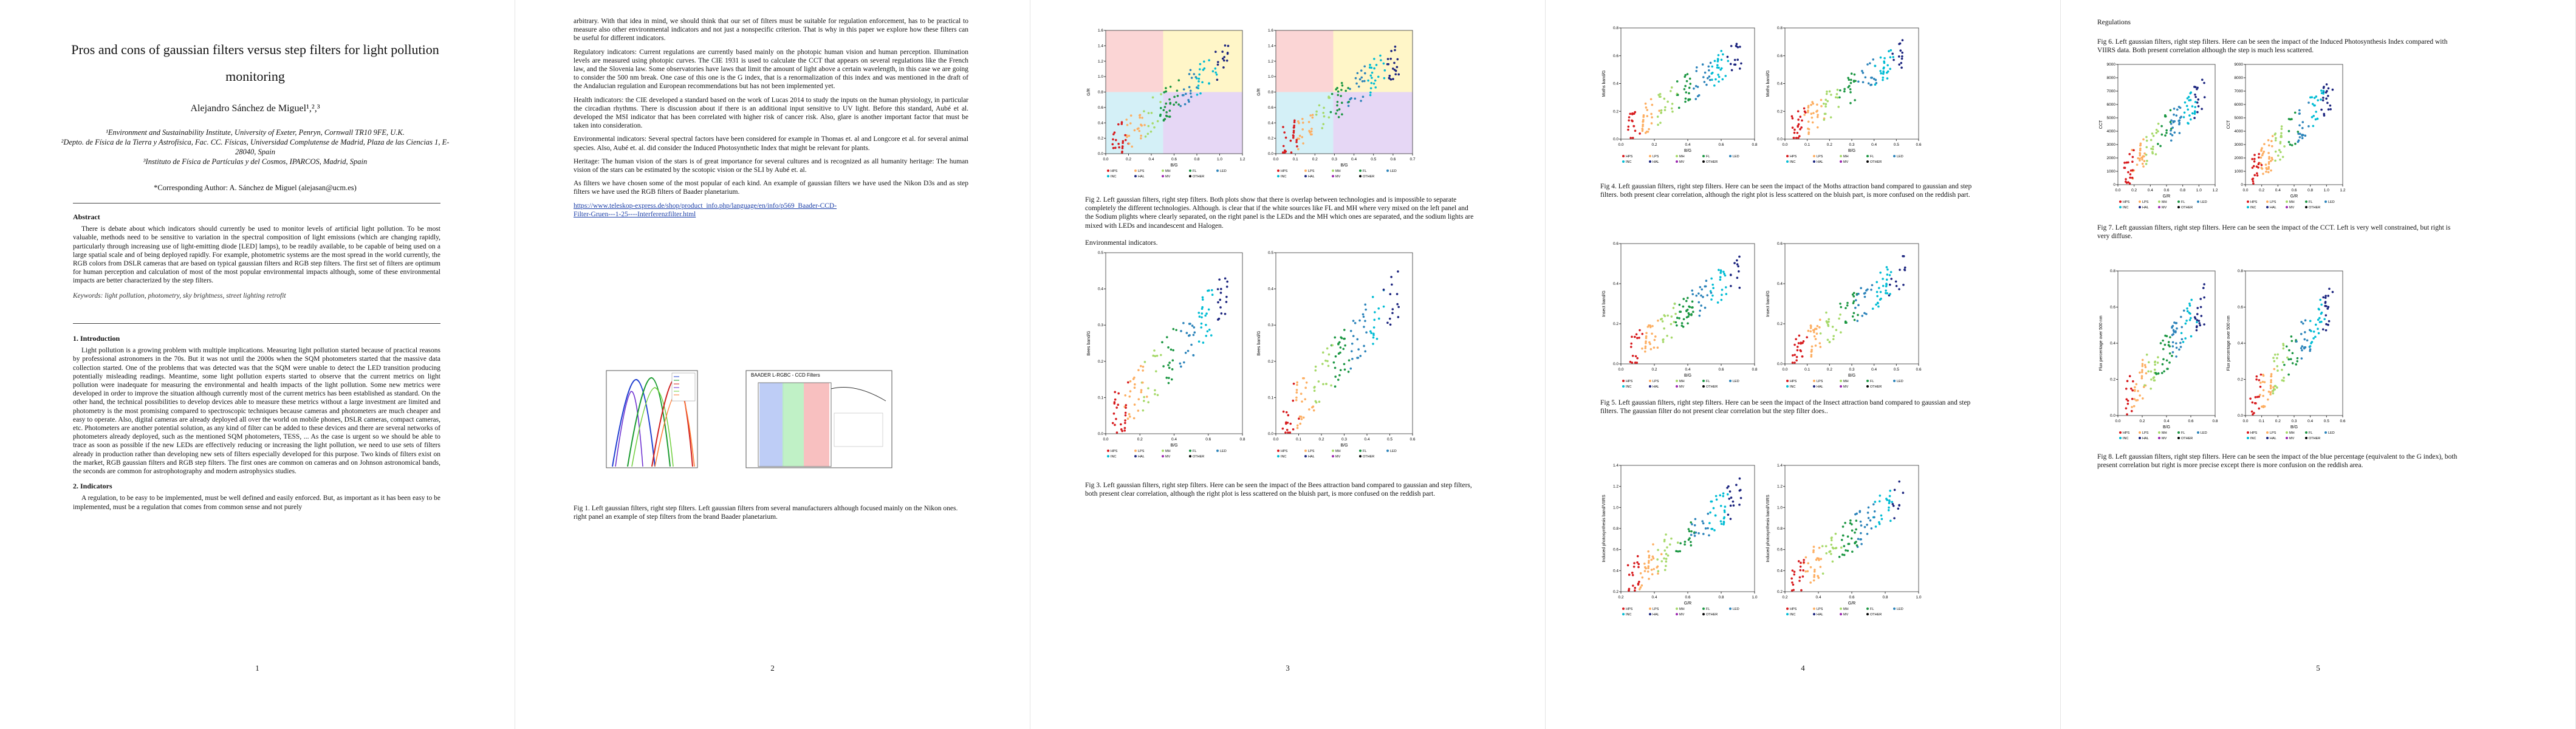 The height and width of the screenshot is (729, 2576). What do you see at coordinates (1780, 324) in the screenshot?
I see `y-tick-label: 0.2` at bounding box center [1780, 324].